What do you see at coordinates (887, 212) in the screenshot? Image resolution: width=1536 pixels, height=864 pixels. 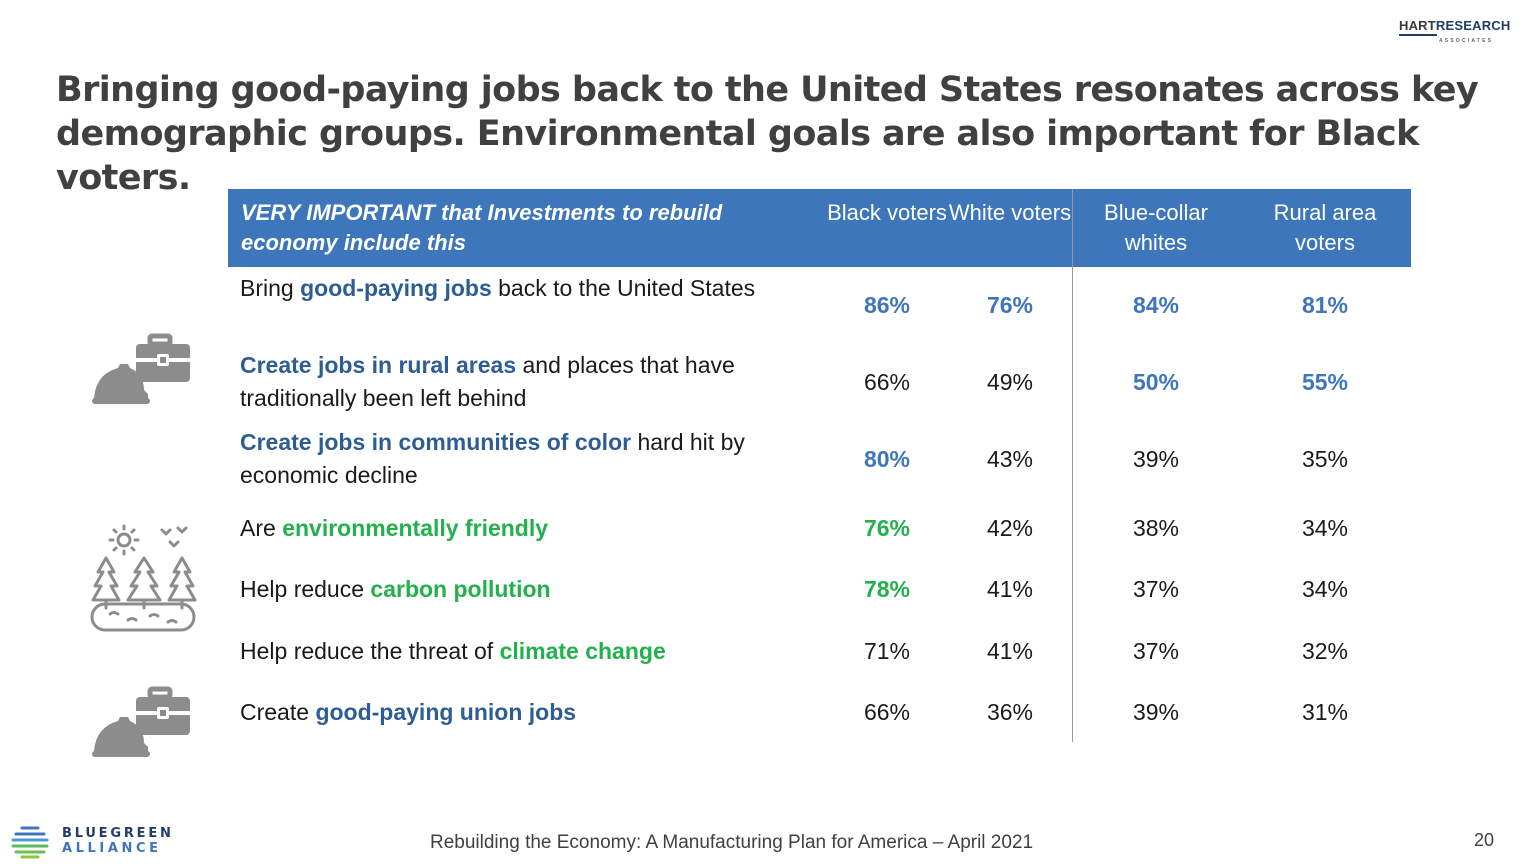 I see `header-col-black-voters: Black voters` at bounding box center [887, 212].